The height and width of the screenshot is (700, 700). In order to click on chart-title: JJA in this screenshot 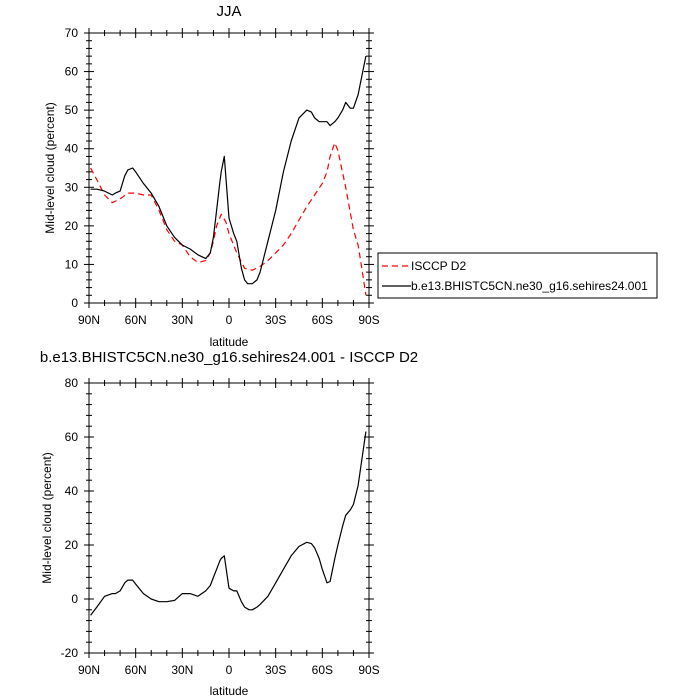, I will do `click(228, 11)`.